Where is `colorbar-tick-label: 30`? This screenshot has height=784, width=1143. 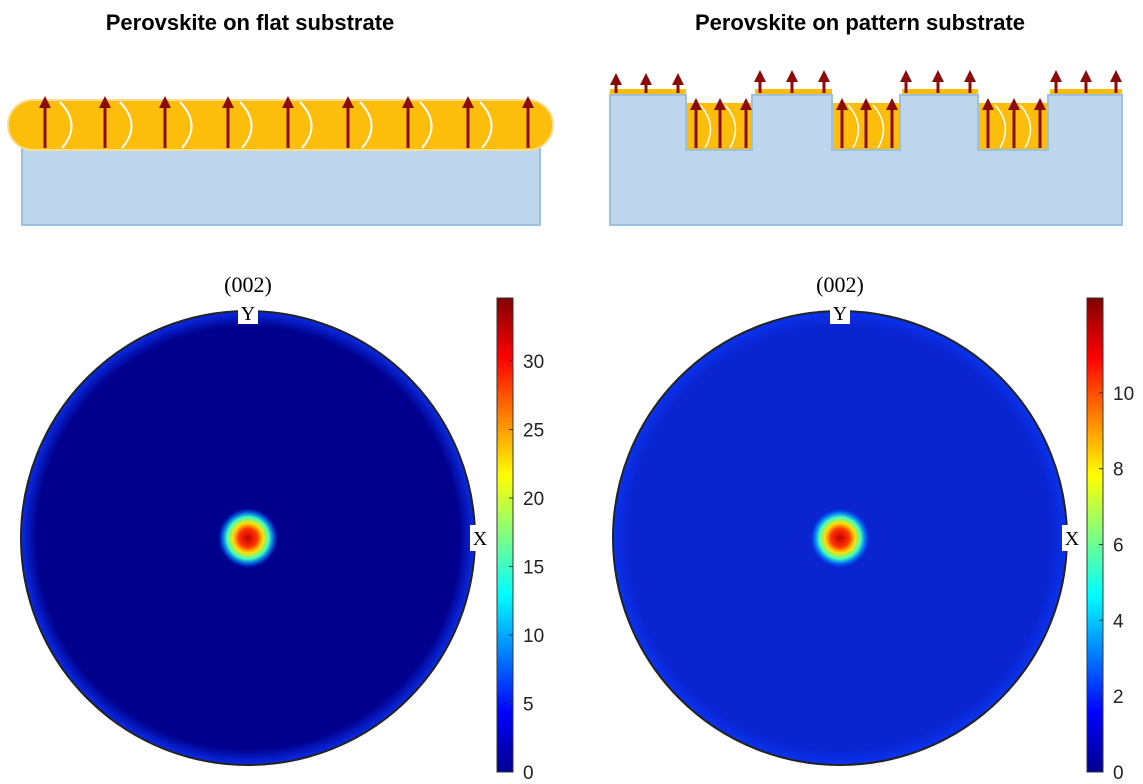
colorbar-tick-label: 30 is located at coordinates (533, 362).